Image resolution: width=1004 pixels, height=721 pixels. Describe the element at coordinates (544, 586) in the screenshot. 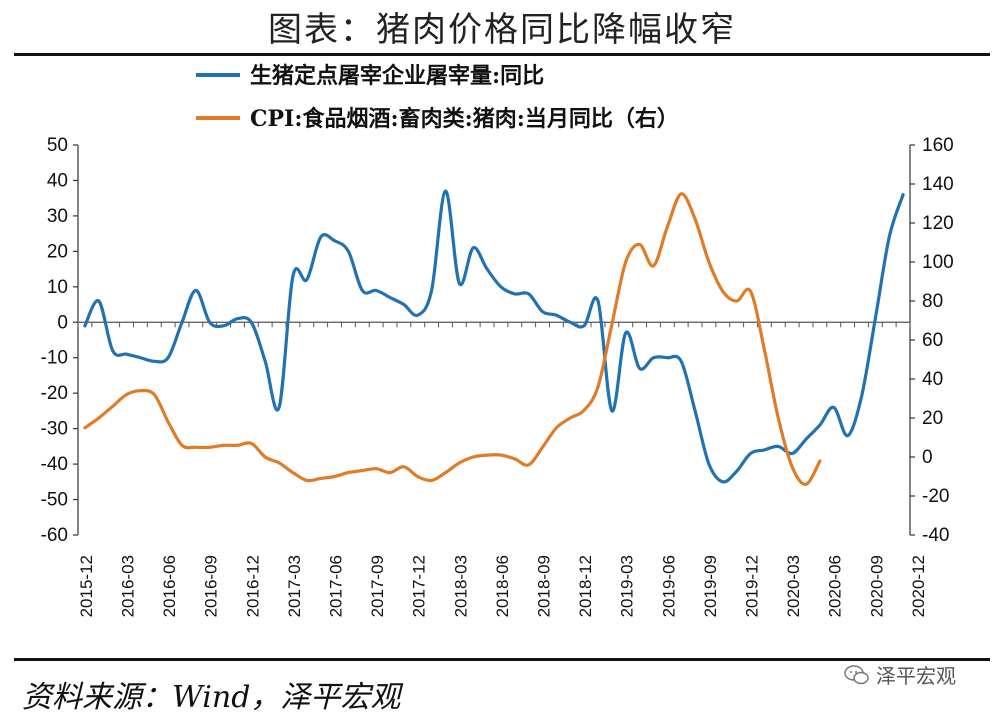

I see `x-tick-label: 2018-09` at that location.